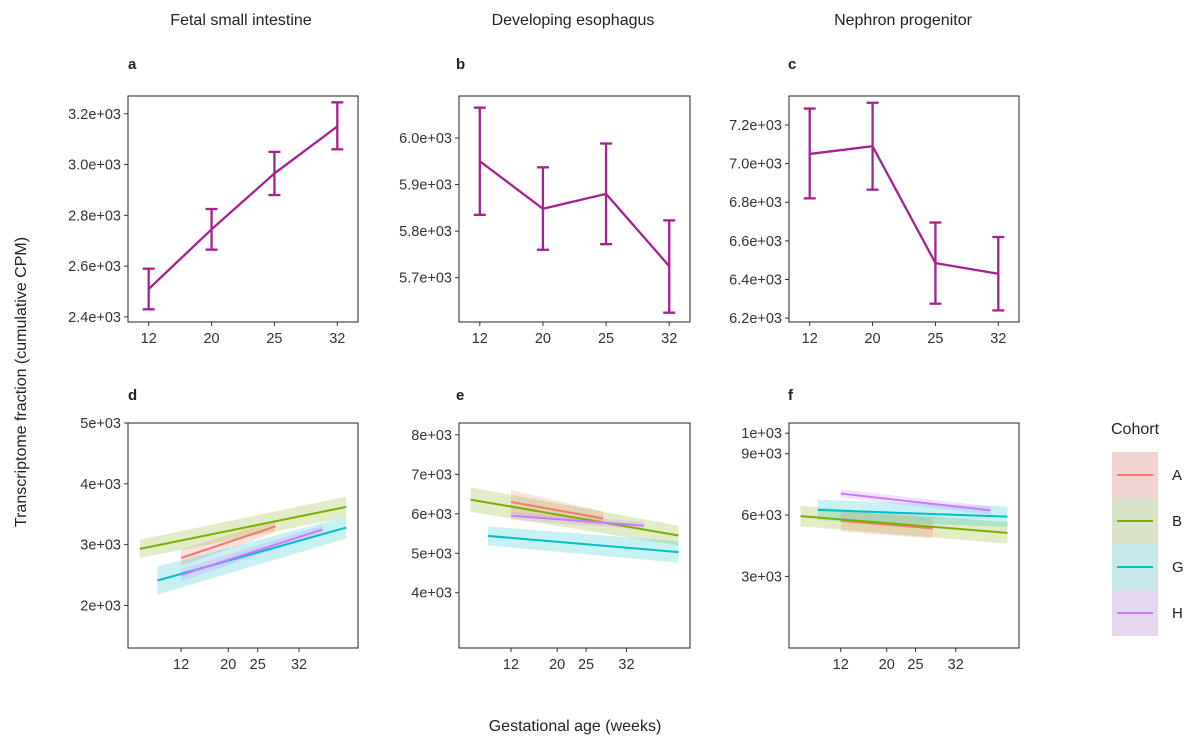 This screenshot has height=739, width=1192. Describe the element at coordinates (132, 64) in the screenshot. I see `panel-letter: a` at that location.